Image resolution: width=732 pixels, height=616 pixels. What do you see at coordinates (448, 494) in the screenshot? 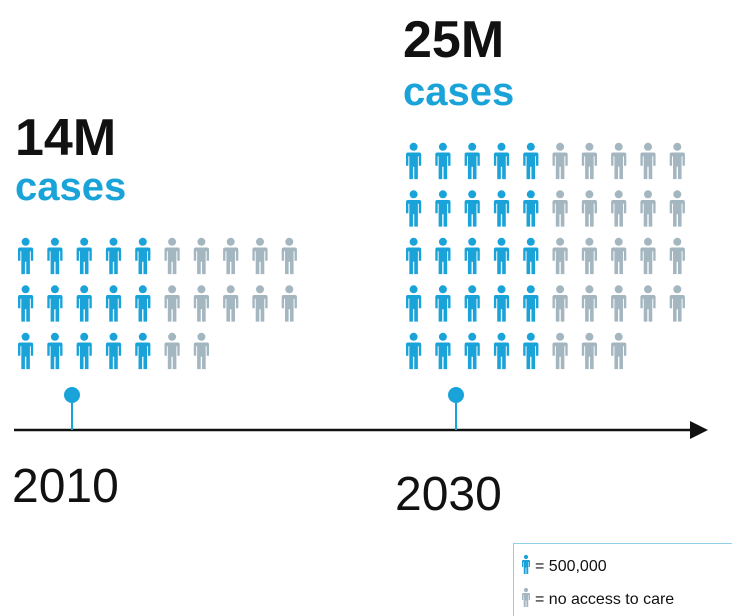
I see `year-label: 2030` at bounding box center [448, 494].